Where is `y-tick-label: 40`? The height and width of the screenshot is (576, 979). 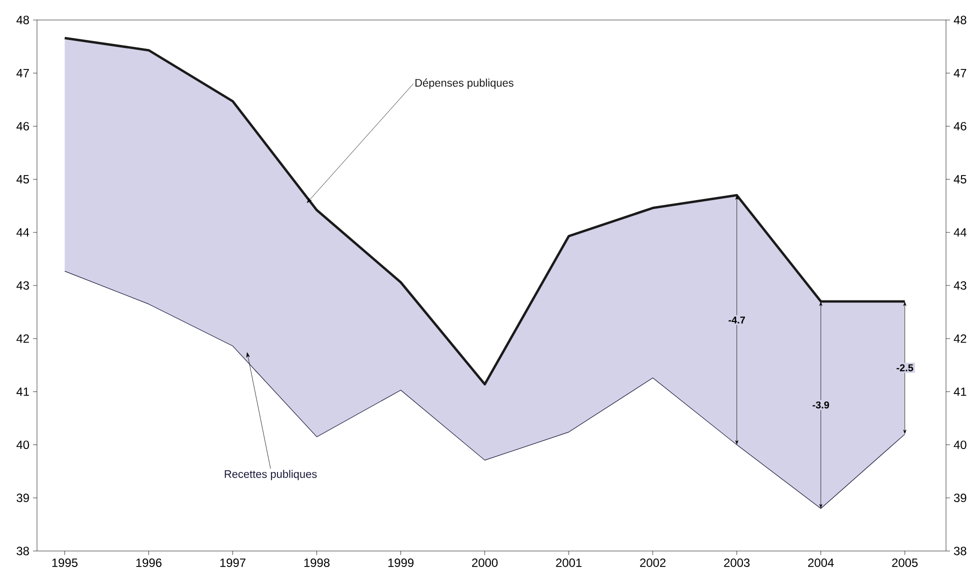 y-tick-label: 40 is located at coordinates (23, 445).